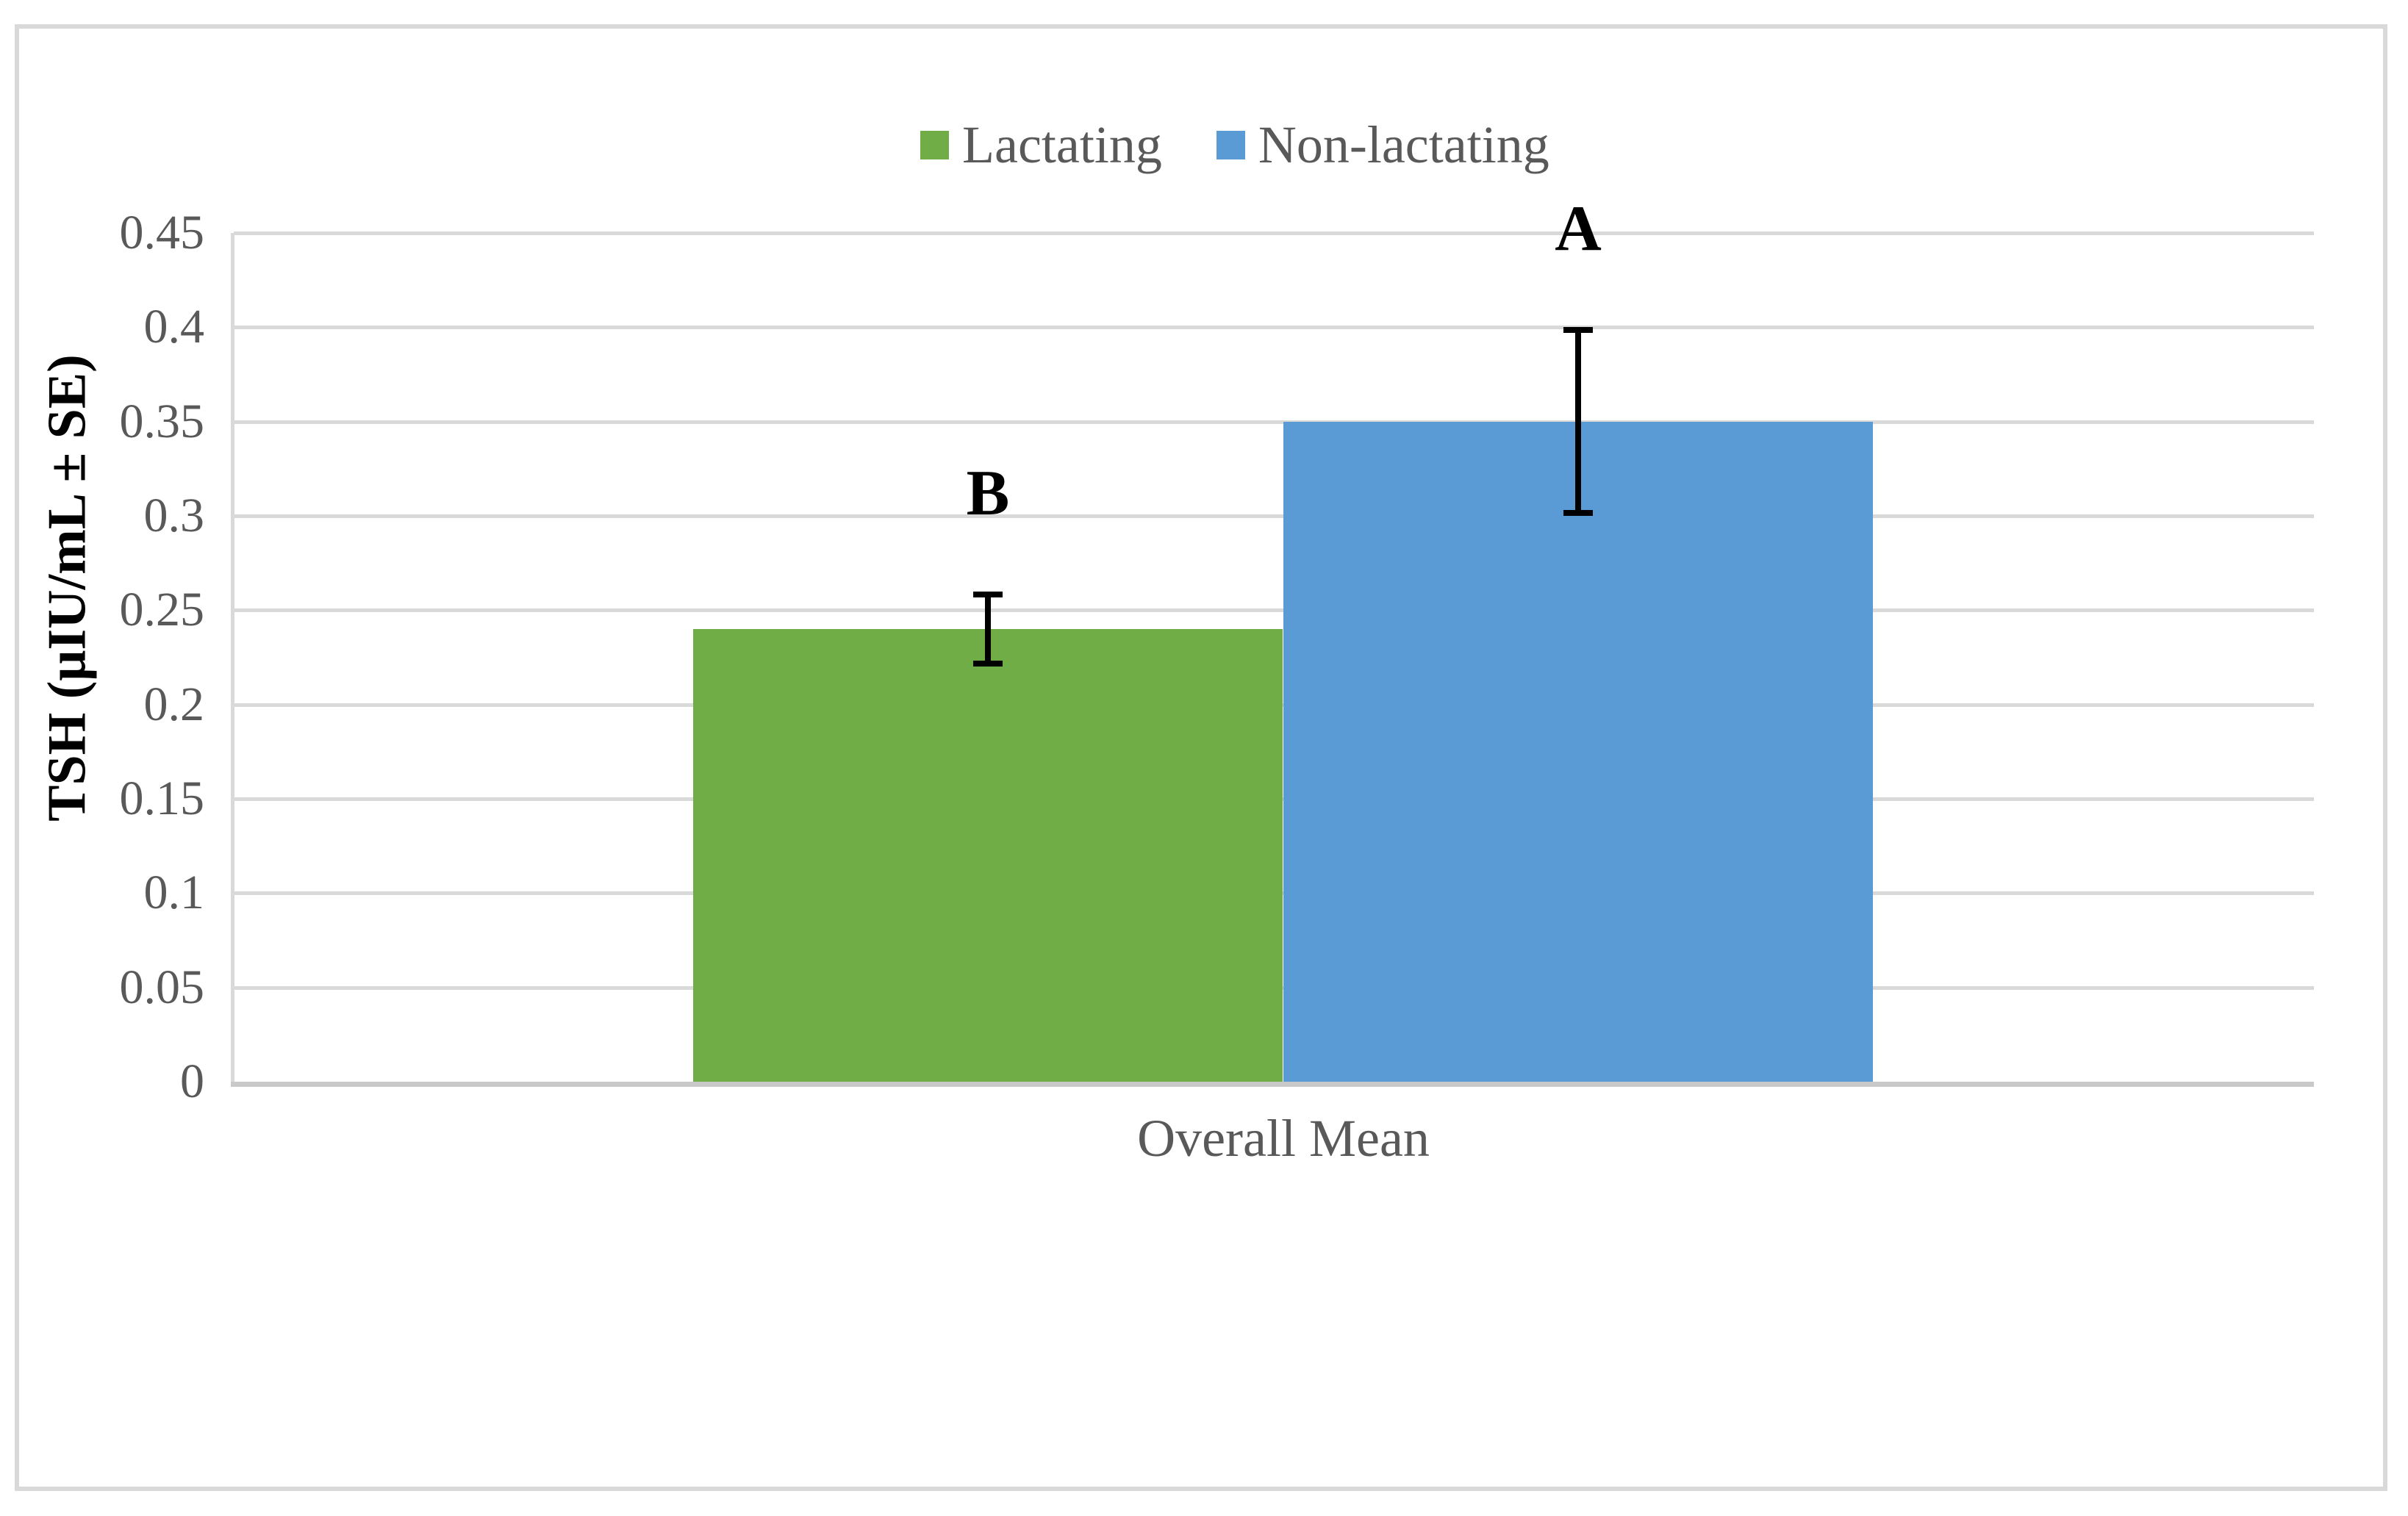  Describe the element at coordinates (1403, 144) in the screenshot. I see `legend-label-non-lactating: Non-lactating` at that location.